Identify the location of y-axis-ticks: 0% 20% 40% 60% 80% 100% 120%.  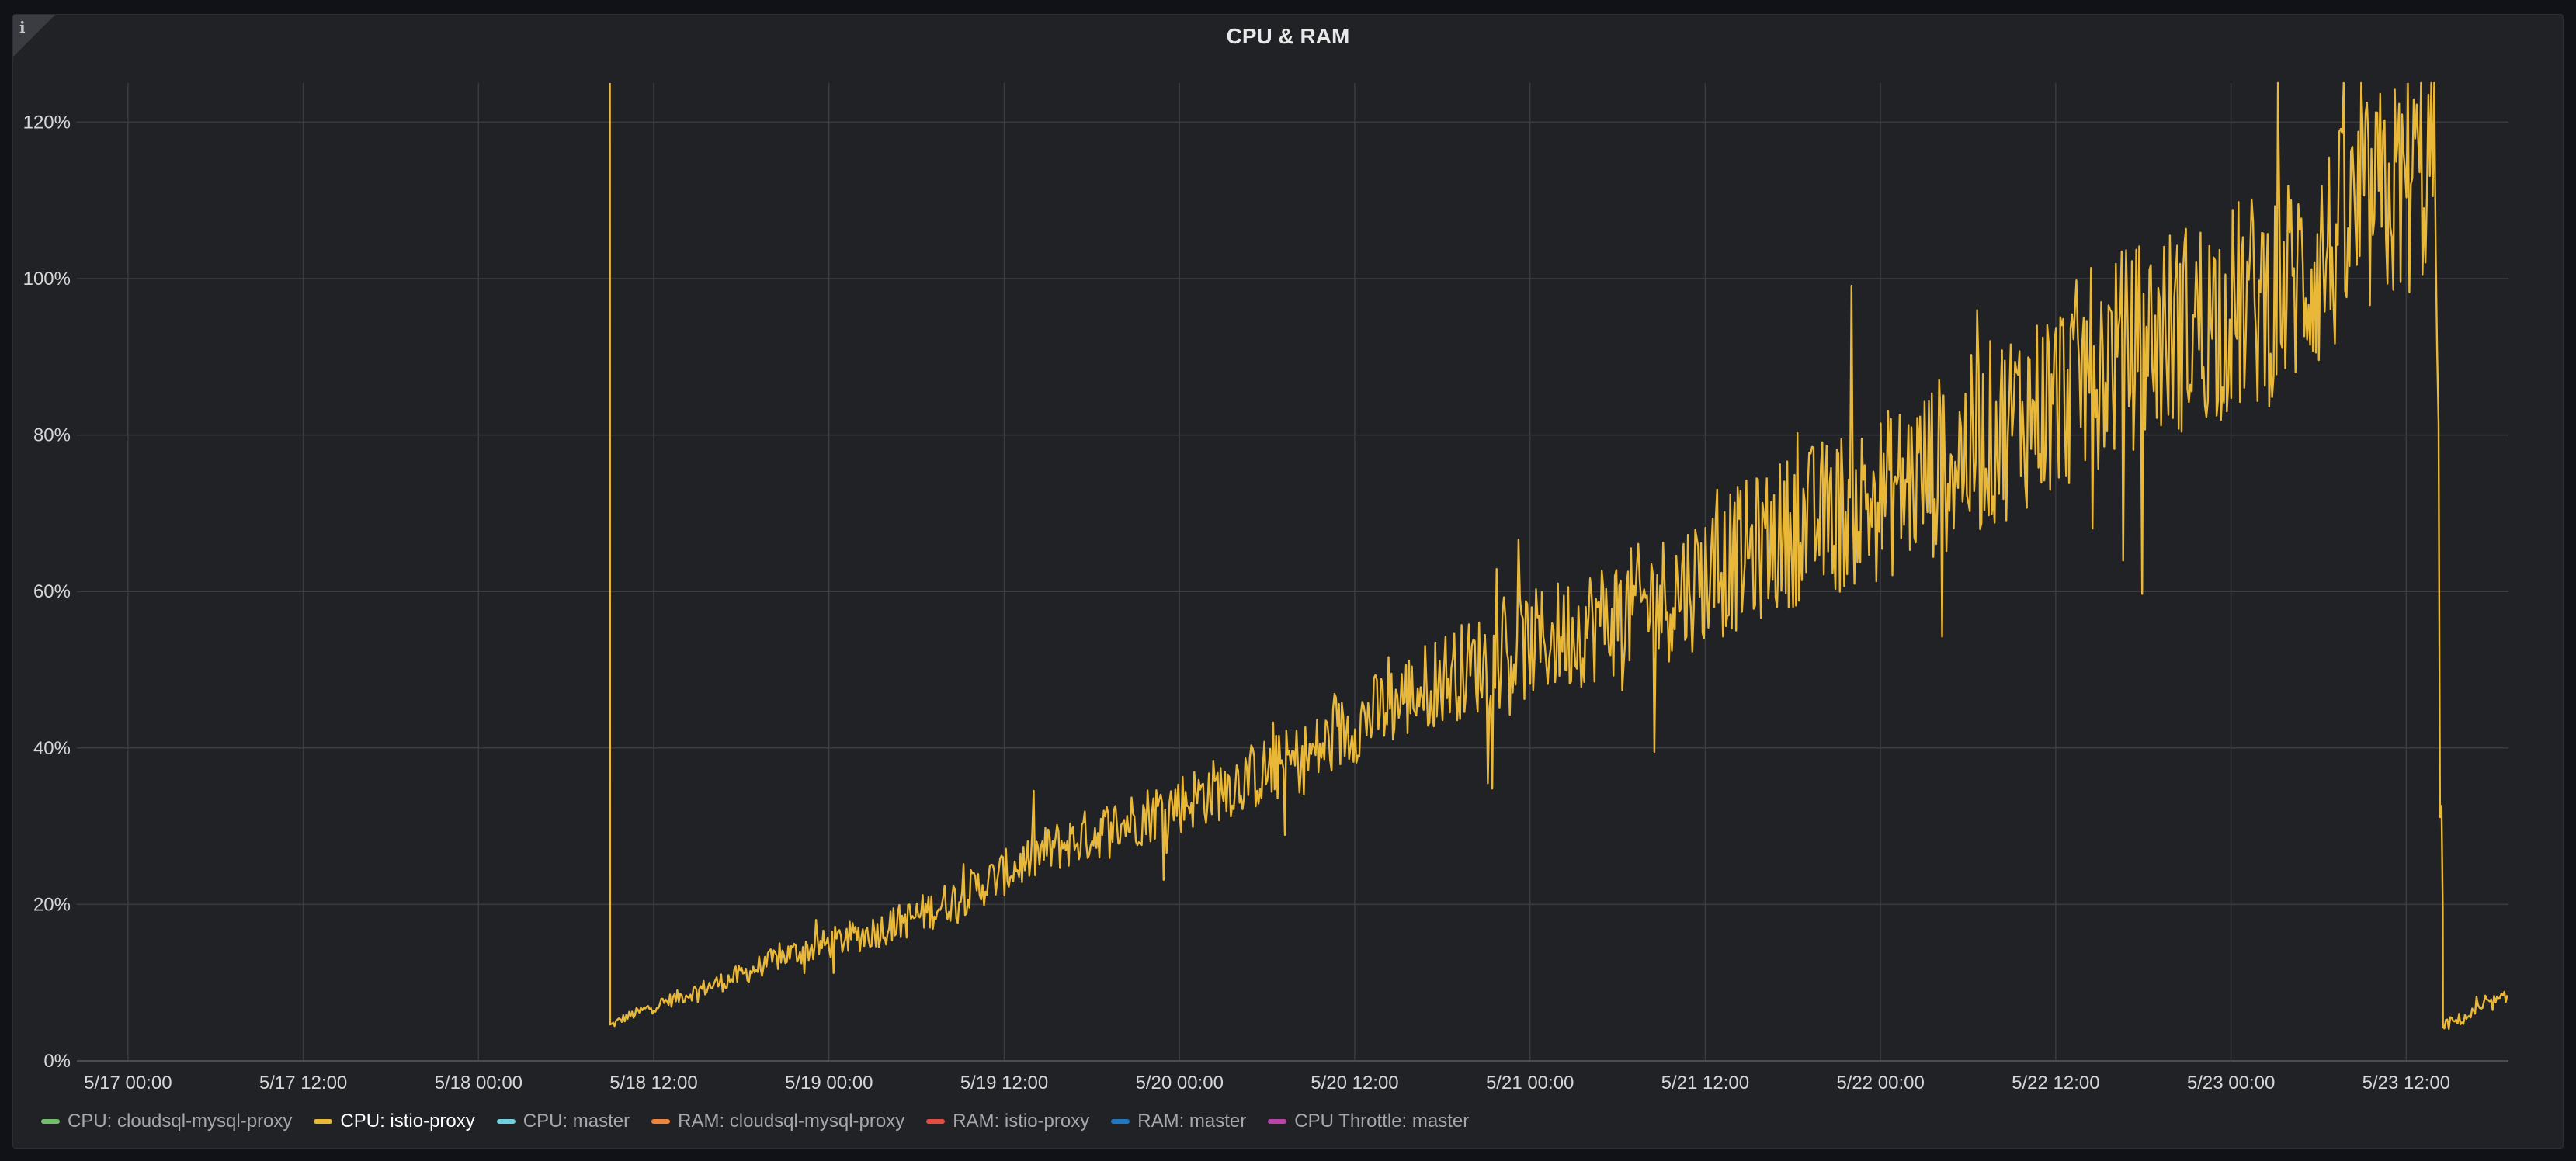
(47, 592).